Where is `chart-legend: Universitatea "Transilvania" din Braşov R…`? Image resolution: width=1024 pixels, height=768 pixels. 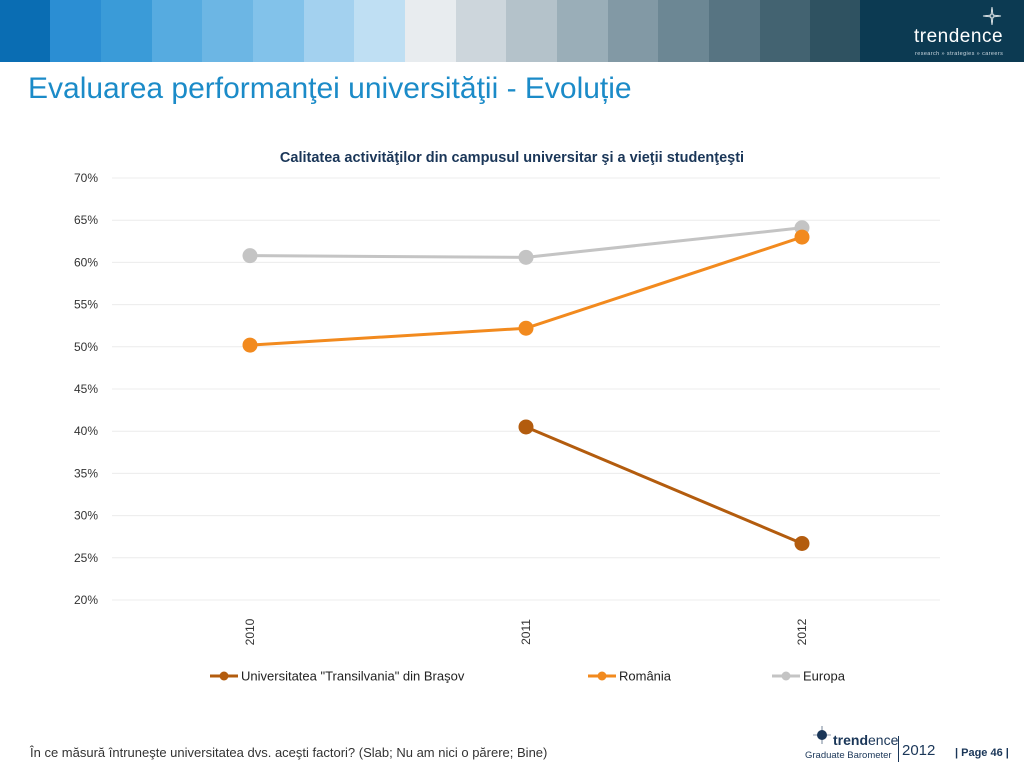
chart-legend: Universitatea "Transilvania" din Braşov R… is located at coordinates (528, 676).